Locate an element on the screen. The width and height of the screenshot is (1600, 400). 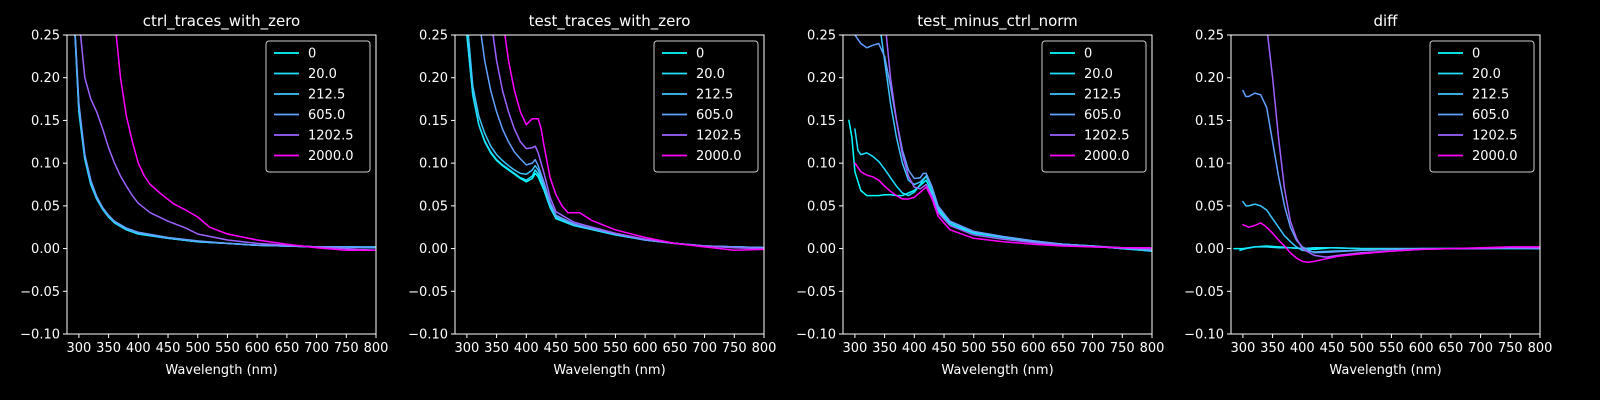
chart-title: test_minus_ctrl_norm is located at coordinates (997, 21).